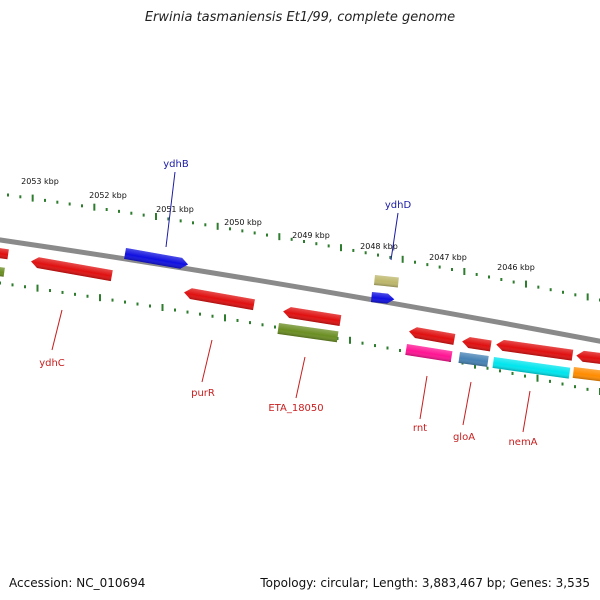 The height and width of the screenshot is (600, 600). I want to click on gene-label: gloA, so click(464, 437).